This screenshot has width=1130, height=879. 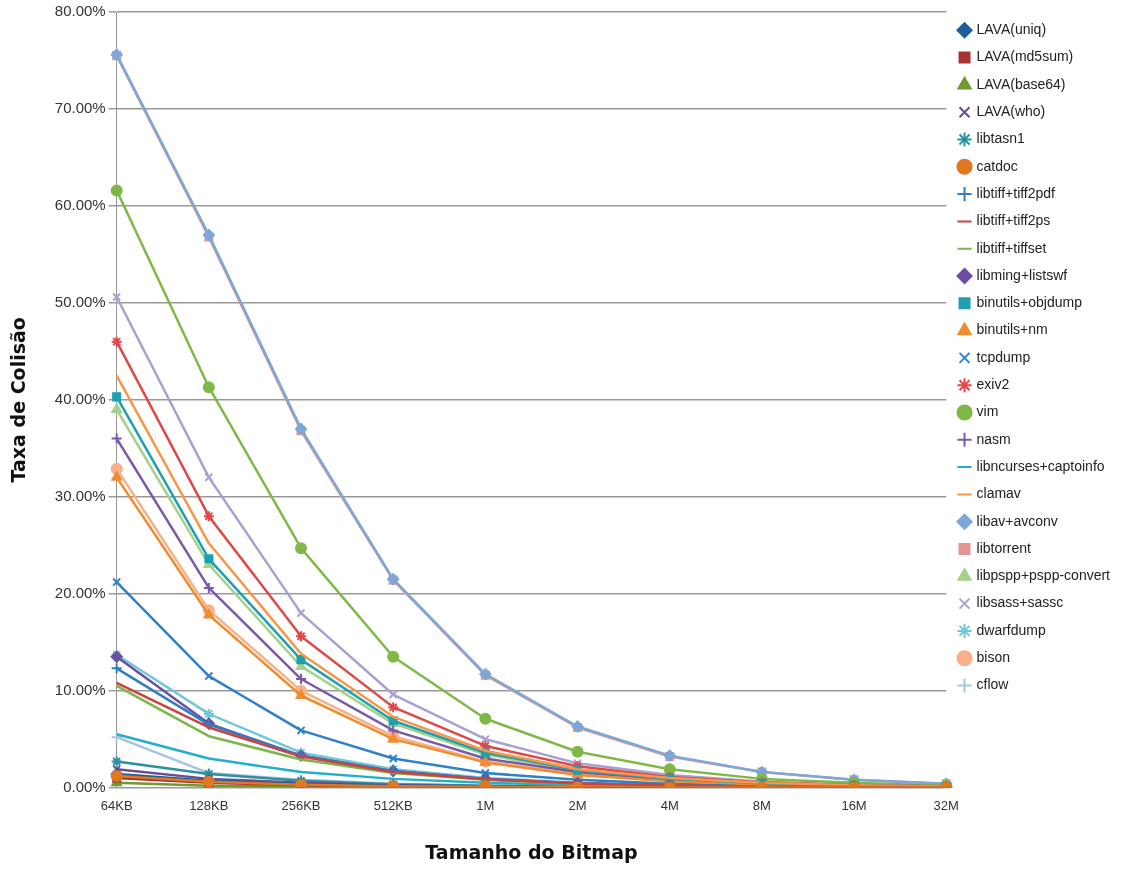 What do you see at coordinates (1003, 356) in the screenshot?
I see `legend-label: tcpdump` at bounding box center [1003, 356].